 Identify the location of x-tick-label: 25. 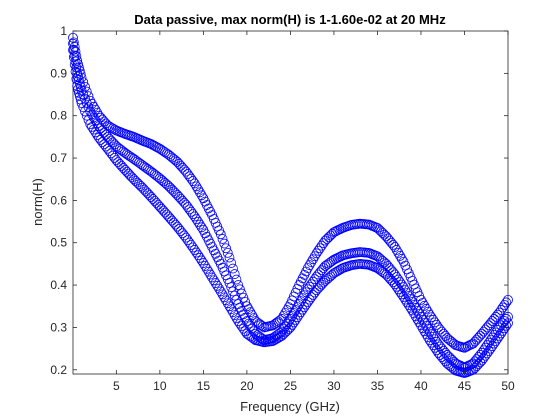
(291, 386).